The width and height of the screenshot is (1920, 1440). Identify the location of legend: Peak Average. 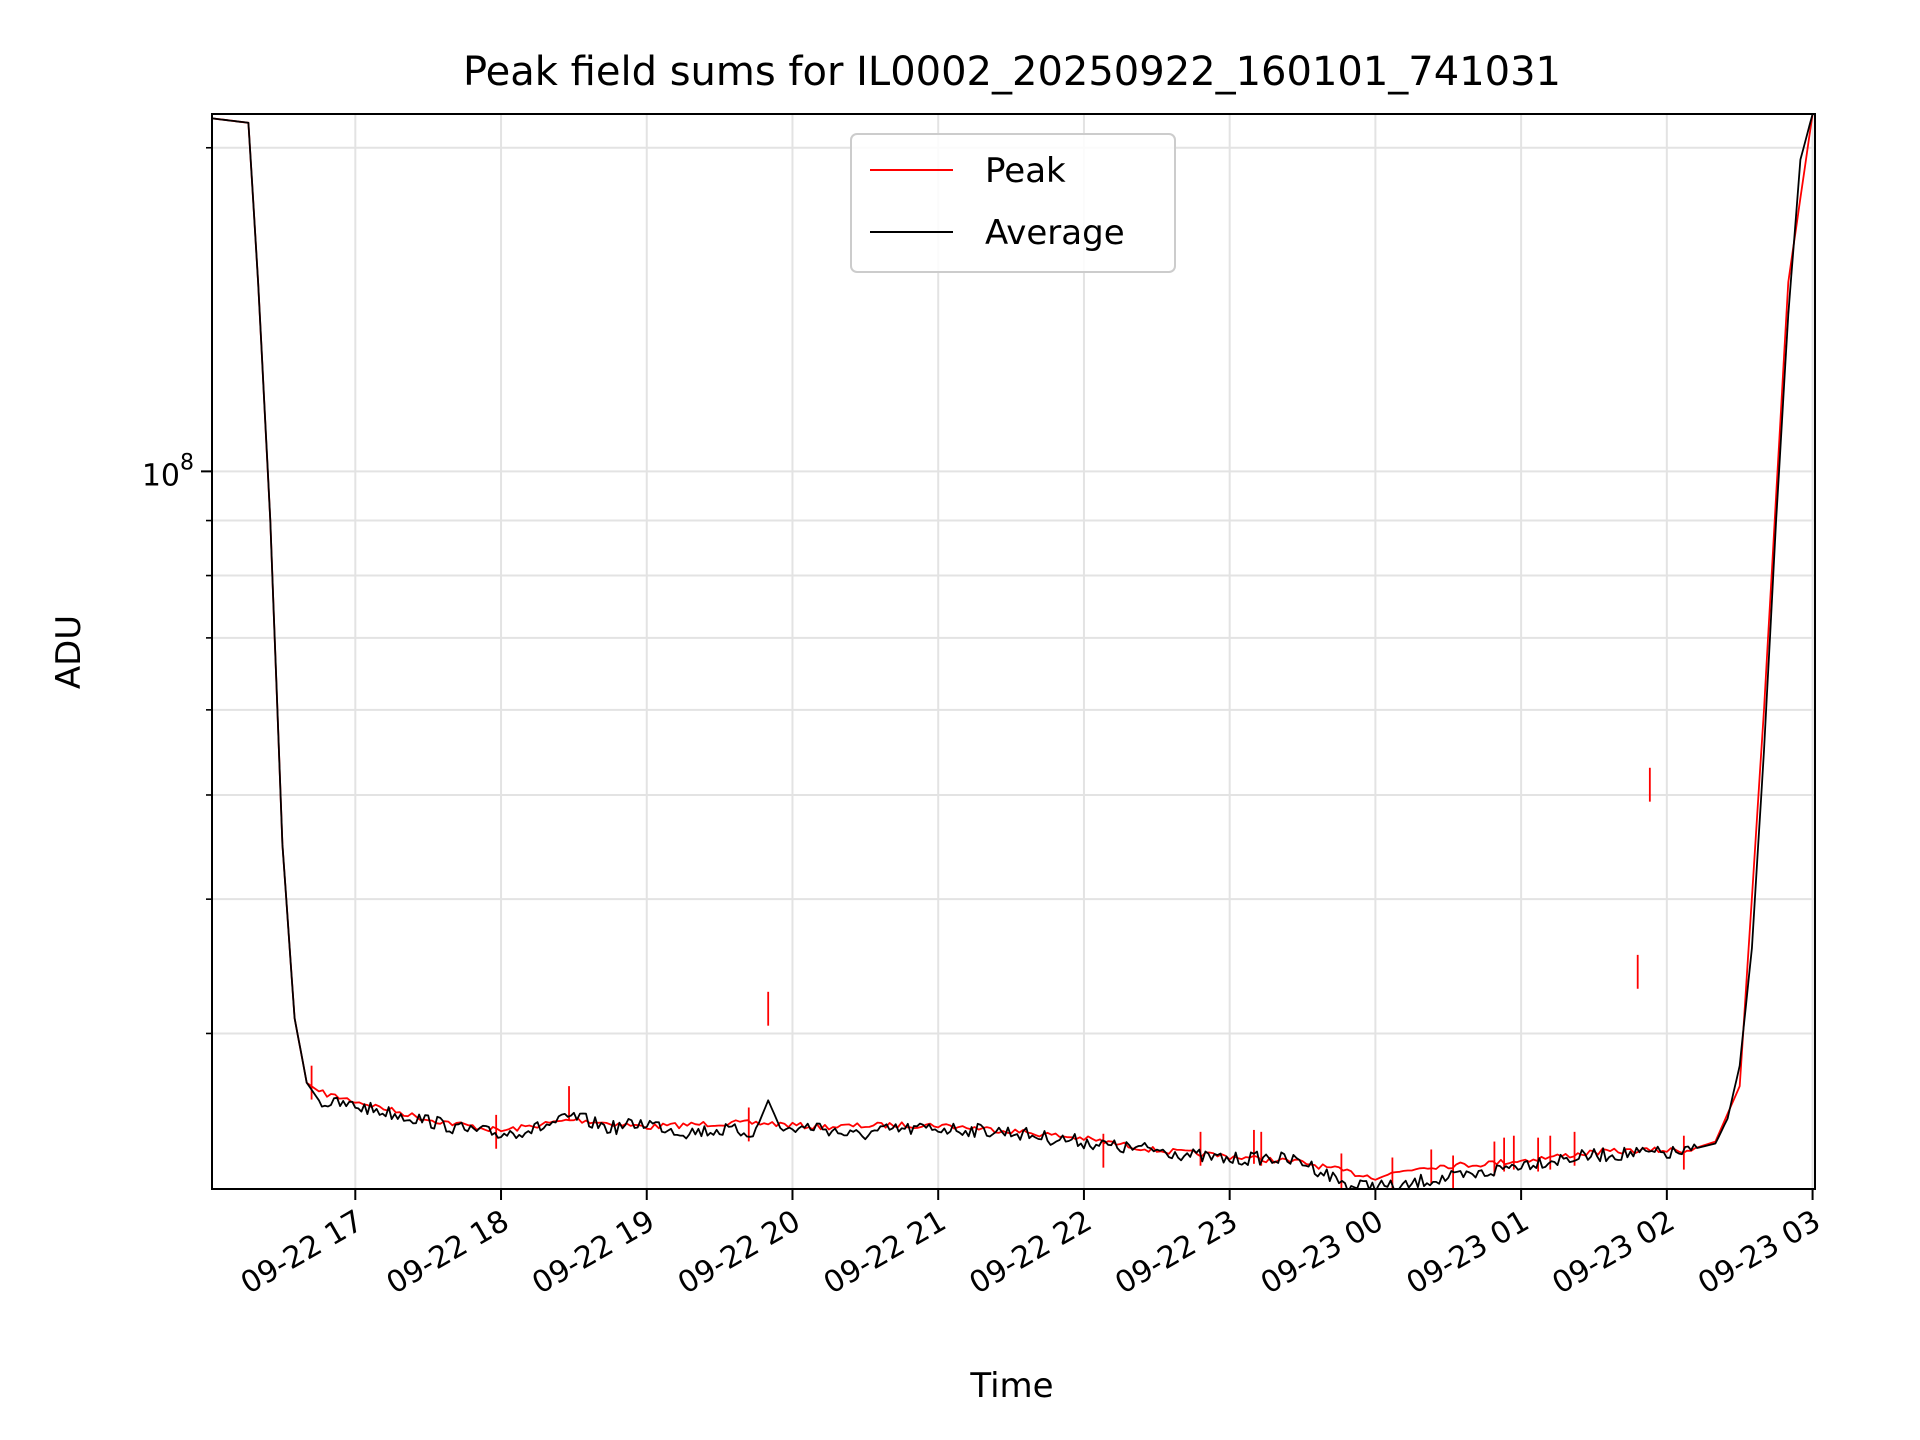
(1013, 203).